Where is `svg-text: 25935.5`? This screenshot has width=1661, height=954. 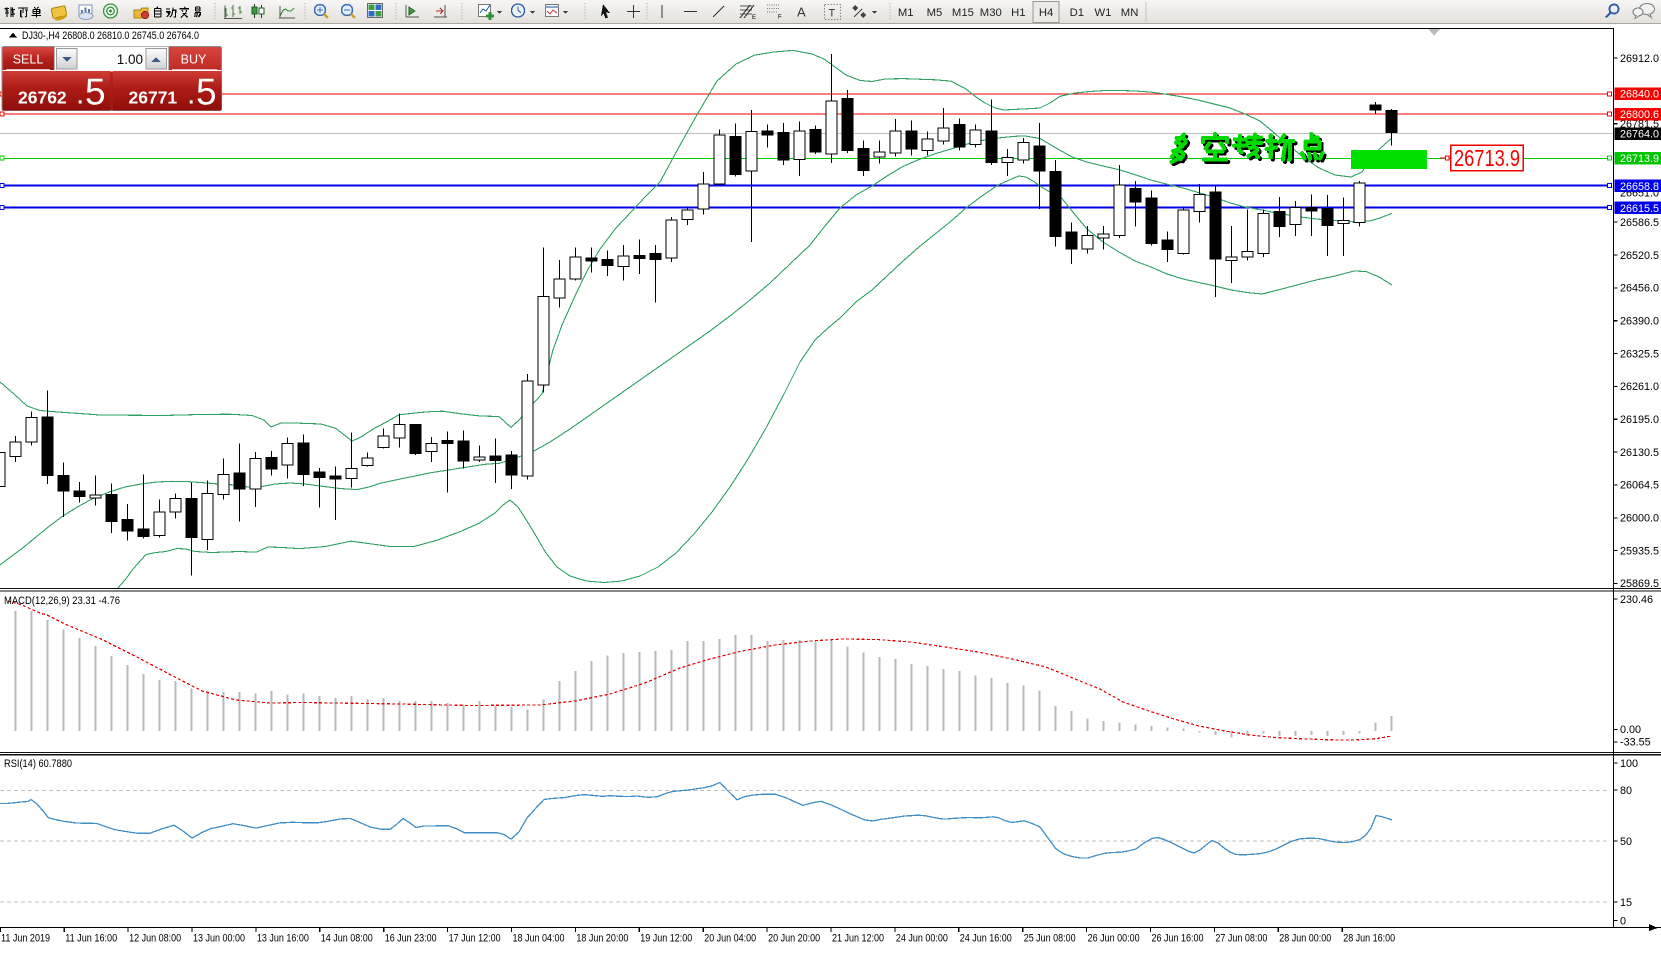
svg-text: 25935.5 is located at coordinates (1639, 551).